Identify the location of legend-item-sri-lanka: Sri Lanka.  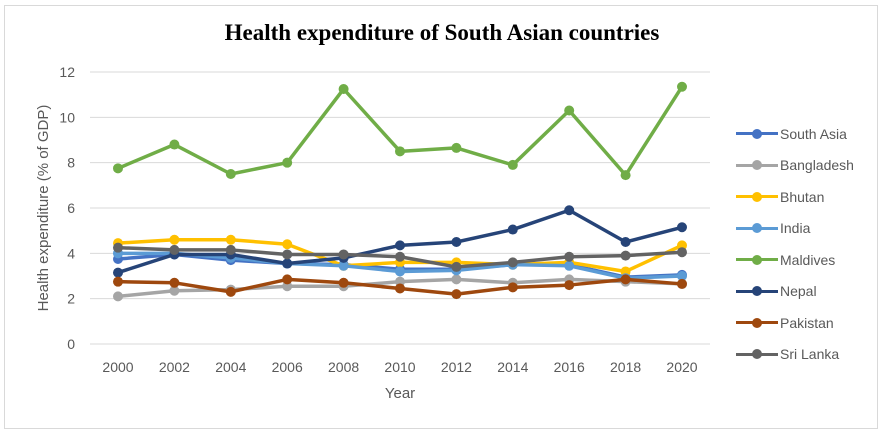
(806, 355).